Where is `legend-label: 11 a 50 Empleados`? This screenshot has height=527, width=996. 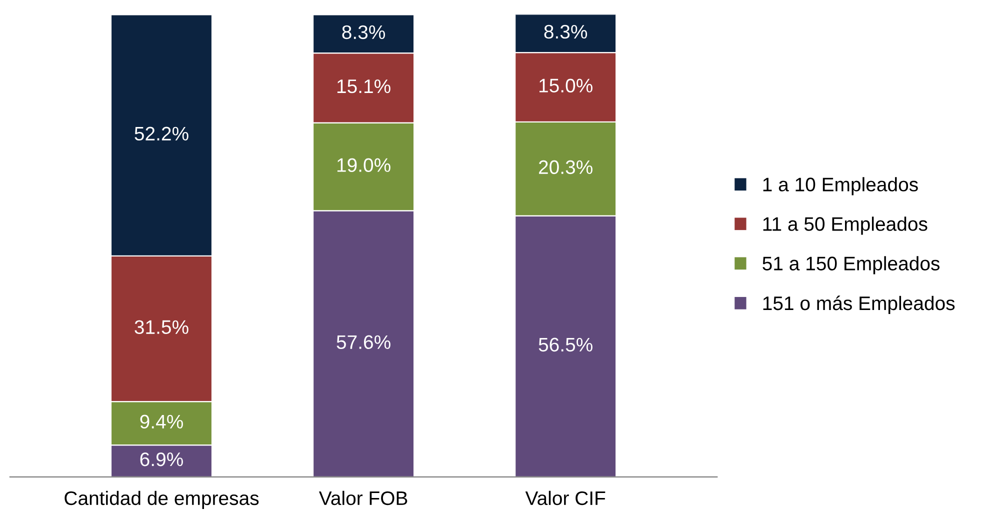
legend-label: 11 a 50 Empleados is located at coordinates (845, 225).